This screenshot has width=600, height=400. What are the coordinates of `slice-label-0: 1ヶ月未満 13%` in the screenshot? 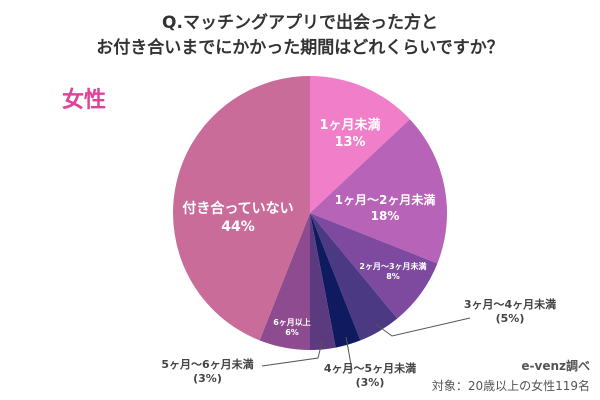 It's located at (350, 134).